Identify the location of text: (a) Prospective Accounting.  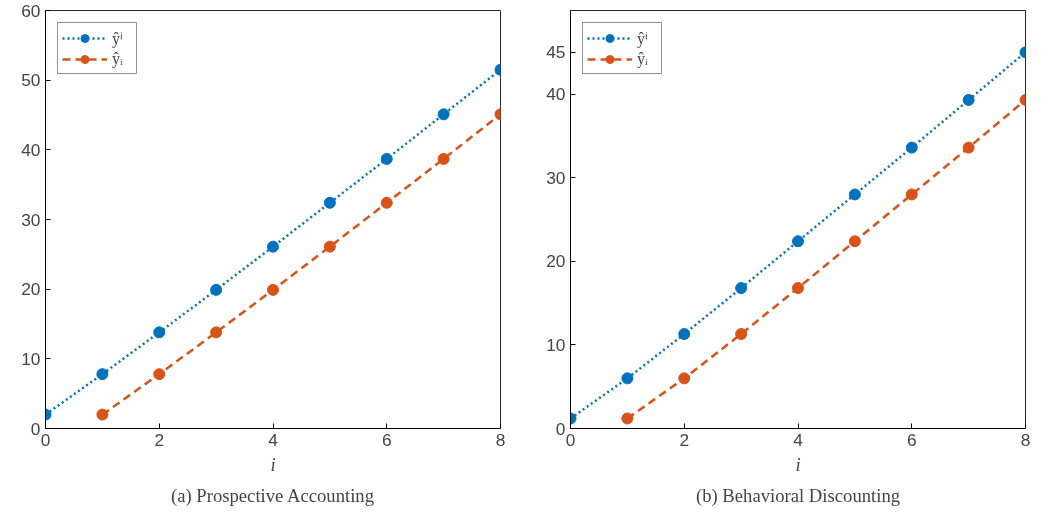
(272, 495).